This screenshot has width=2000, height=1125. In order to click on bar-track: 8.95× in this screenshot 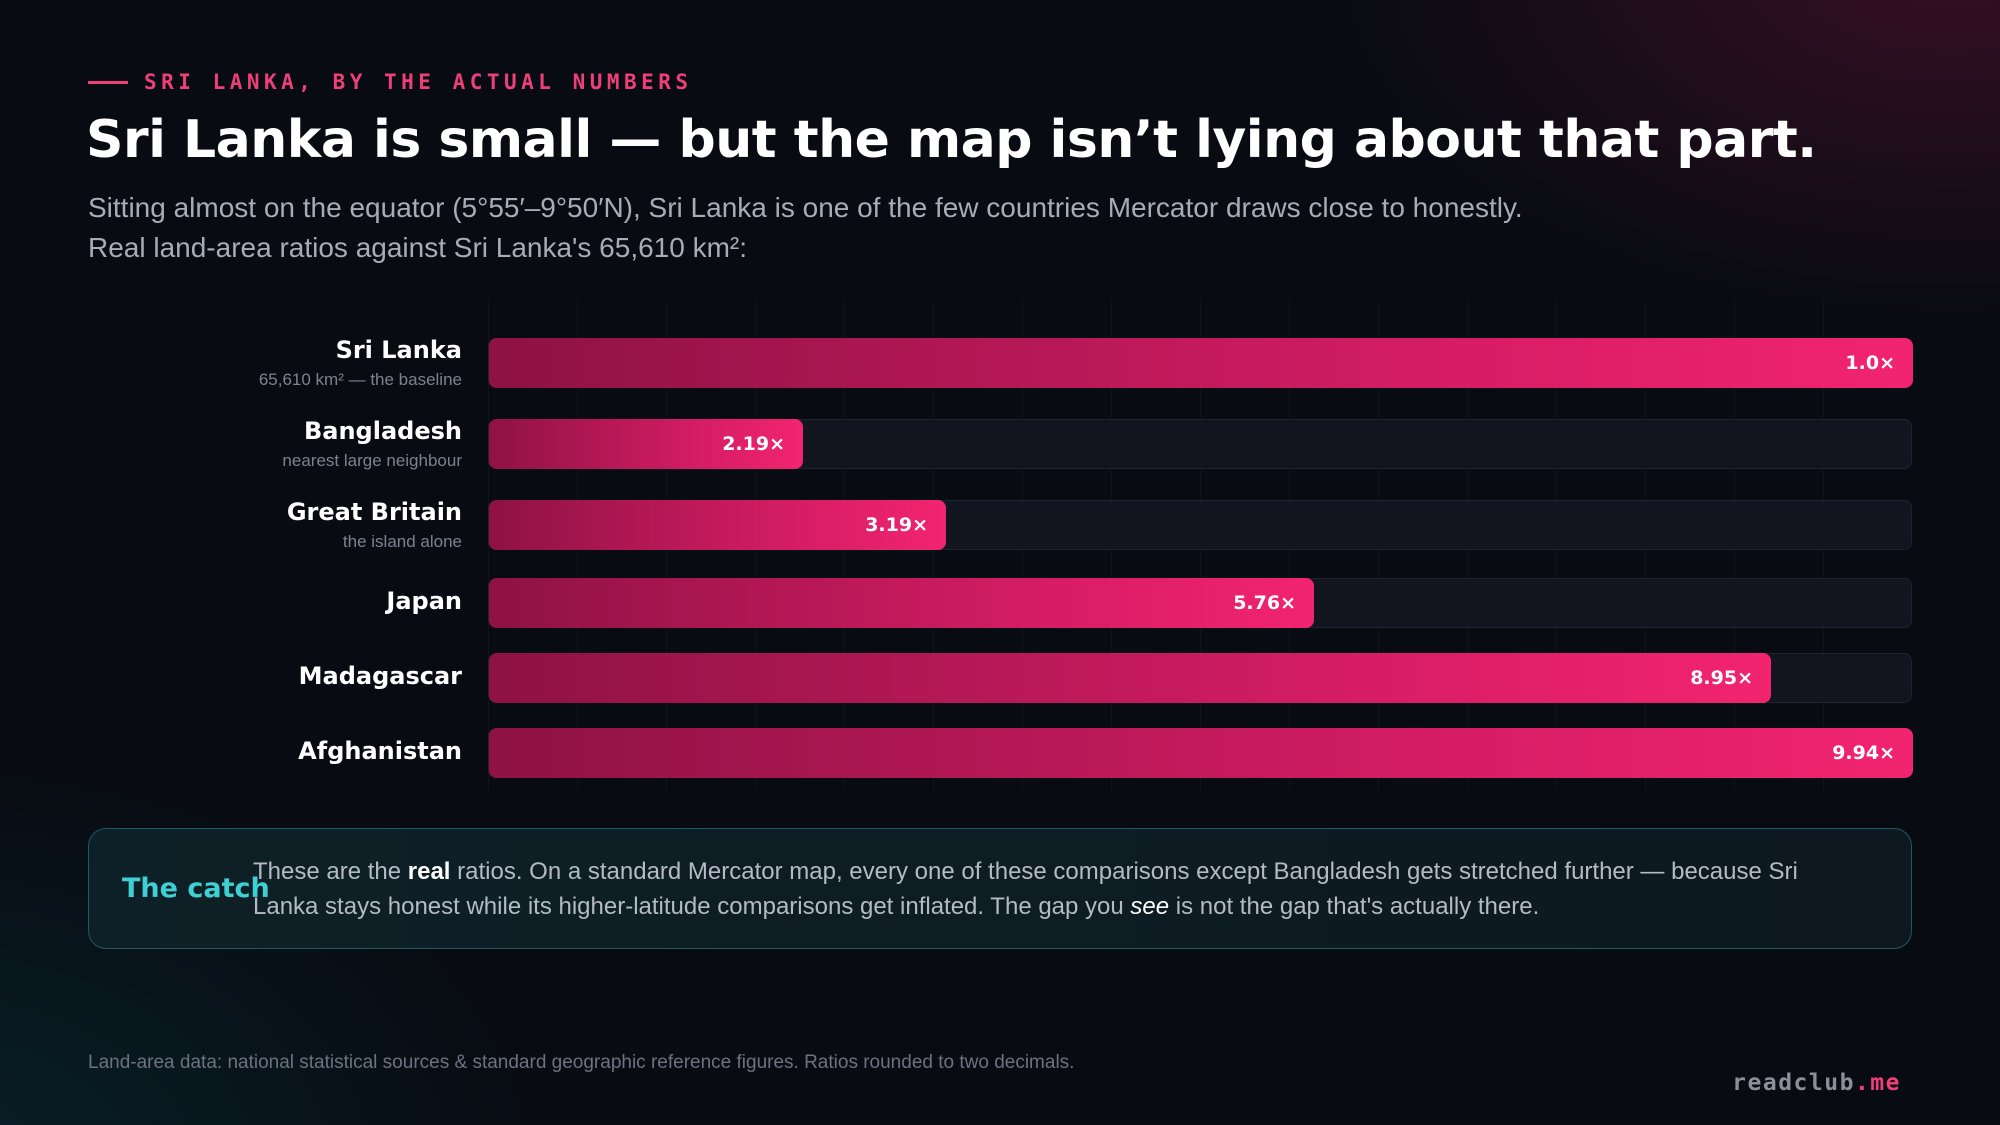, I will do `click(1200, 678)`.